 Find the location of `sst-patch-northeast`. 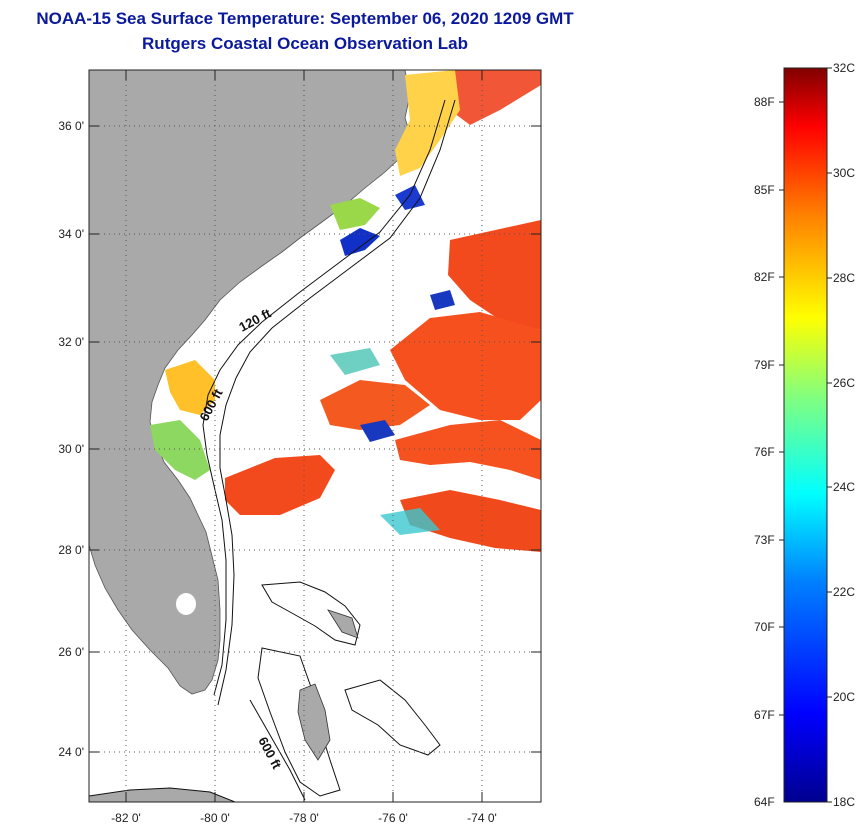

sst-patch-northeast is located at coordinates (495, 97).